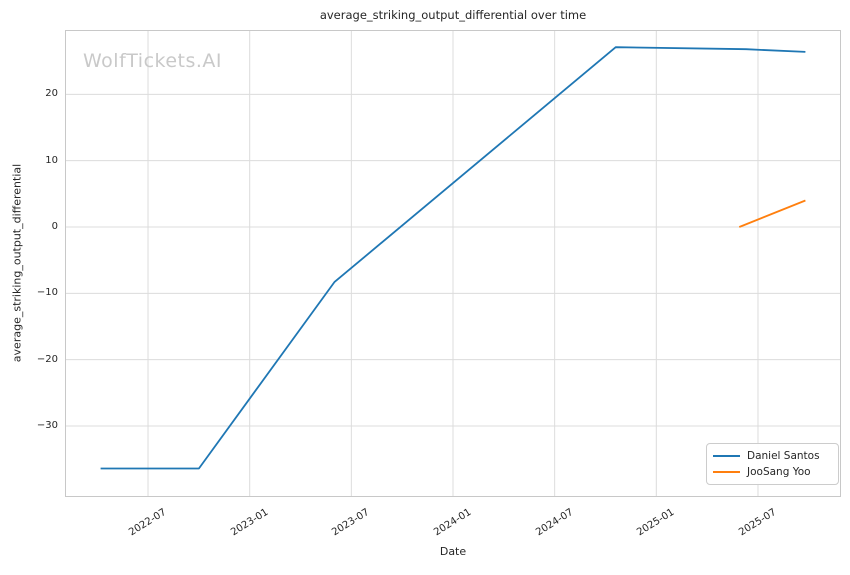  I want to click on watermark: WolfTickets.AI, so click(153, 61).